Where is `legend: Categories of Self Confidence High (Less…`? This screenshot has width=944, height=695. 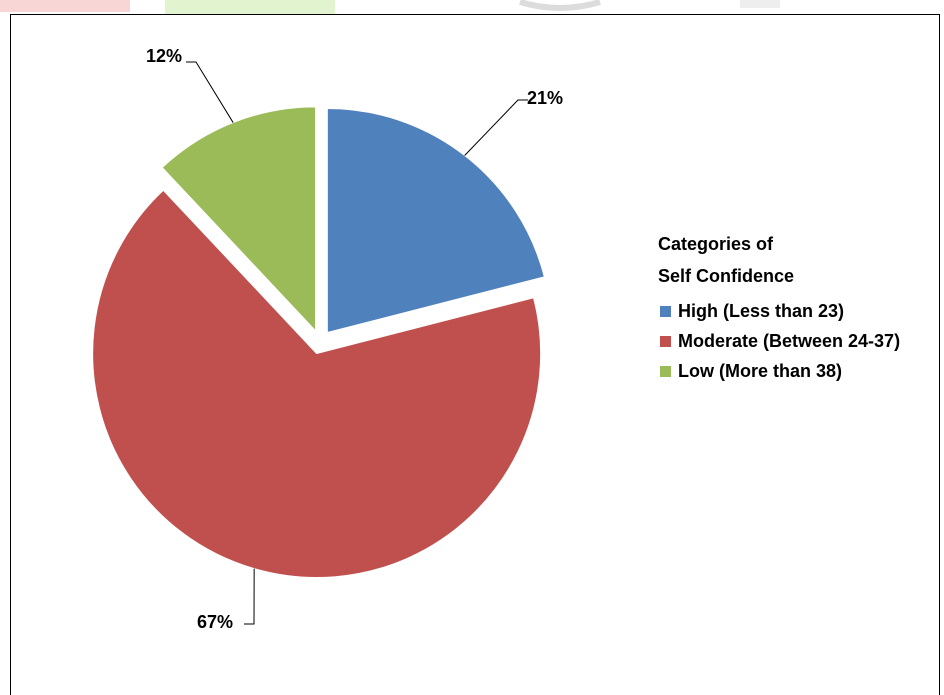 legend: Categories of Self Confidence High (Less… is located at coordinates (798, 307).